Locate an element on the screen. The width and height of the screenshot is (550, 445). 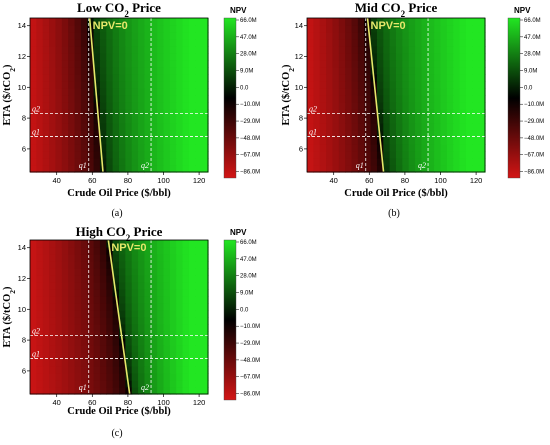
colorbar-tick-label: −86.0M is located at coordinates (250, 173).